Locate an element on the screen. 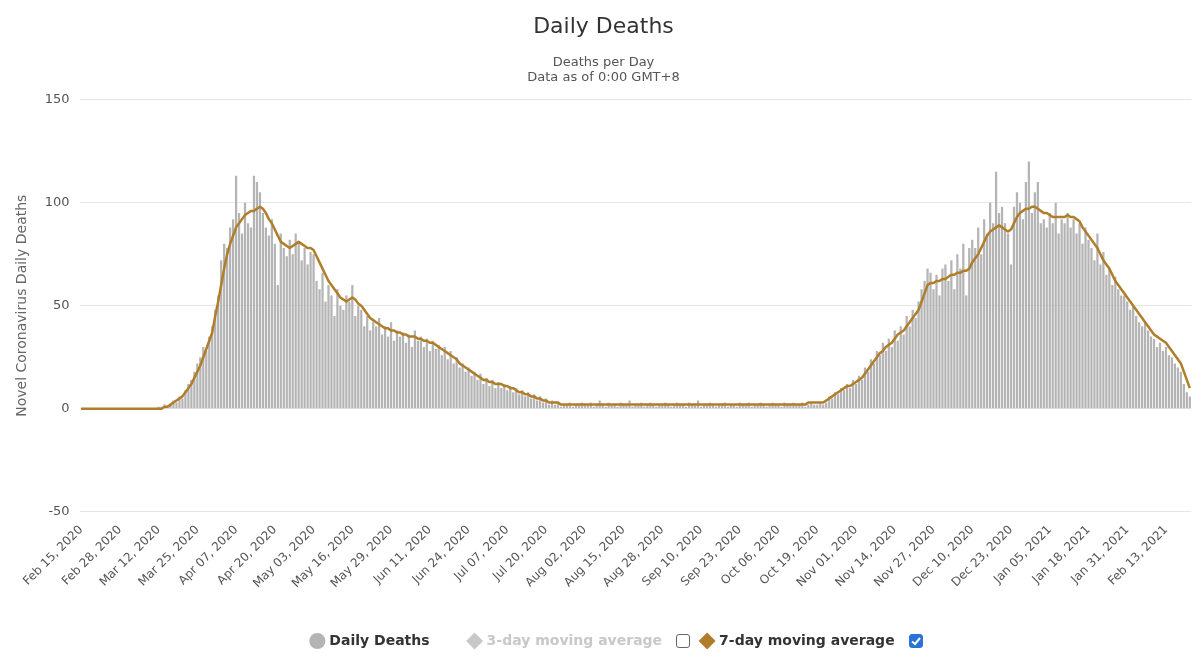 This screenshot has width=1203, height=666. legend-label: Daily Deaths is located at coordinates (379, 639).